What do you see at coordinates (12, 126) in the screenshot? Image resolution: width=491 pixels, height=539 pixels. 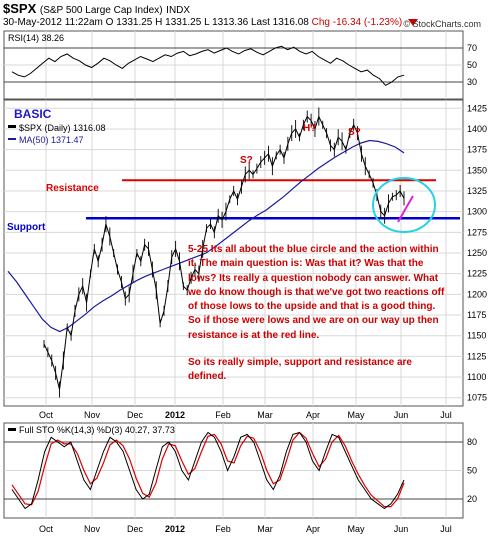 I see `legend-swatch-symbol` at bounding box center [12, 126].